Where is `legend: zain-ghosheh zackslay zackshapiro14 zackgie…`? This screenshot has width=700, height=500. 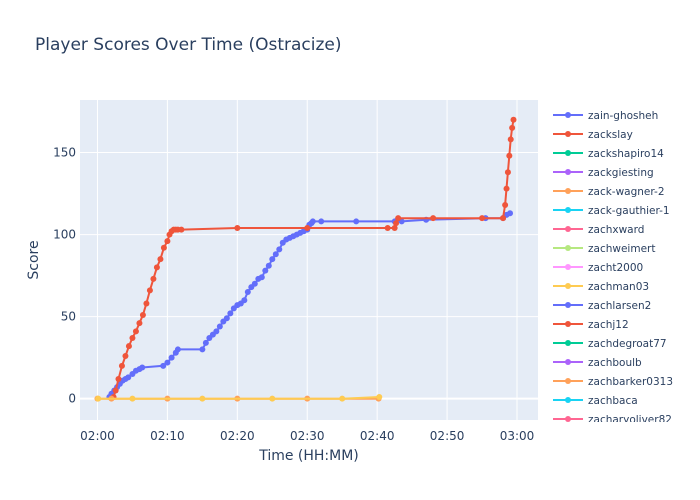
legend: zain-ghosheh zackslay zackshapiro14 zackgie… is located at coordinates (613, 268).